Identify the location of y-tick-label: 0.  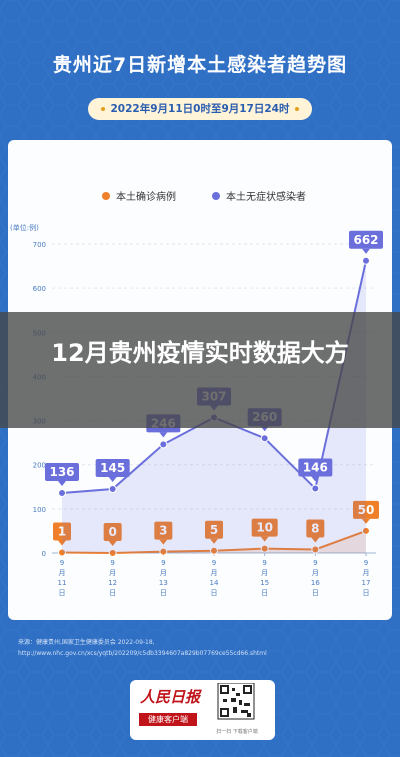
(44, 554).